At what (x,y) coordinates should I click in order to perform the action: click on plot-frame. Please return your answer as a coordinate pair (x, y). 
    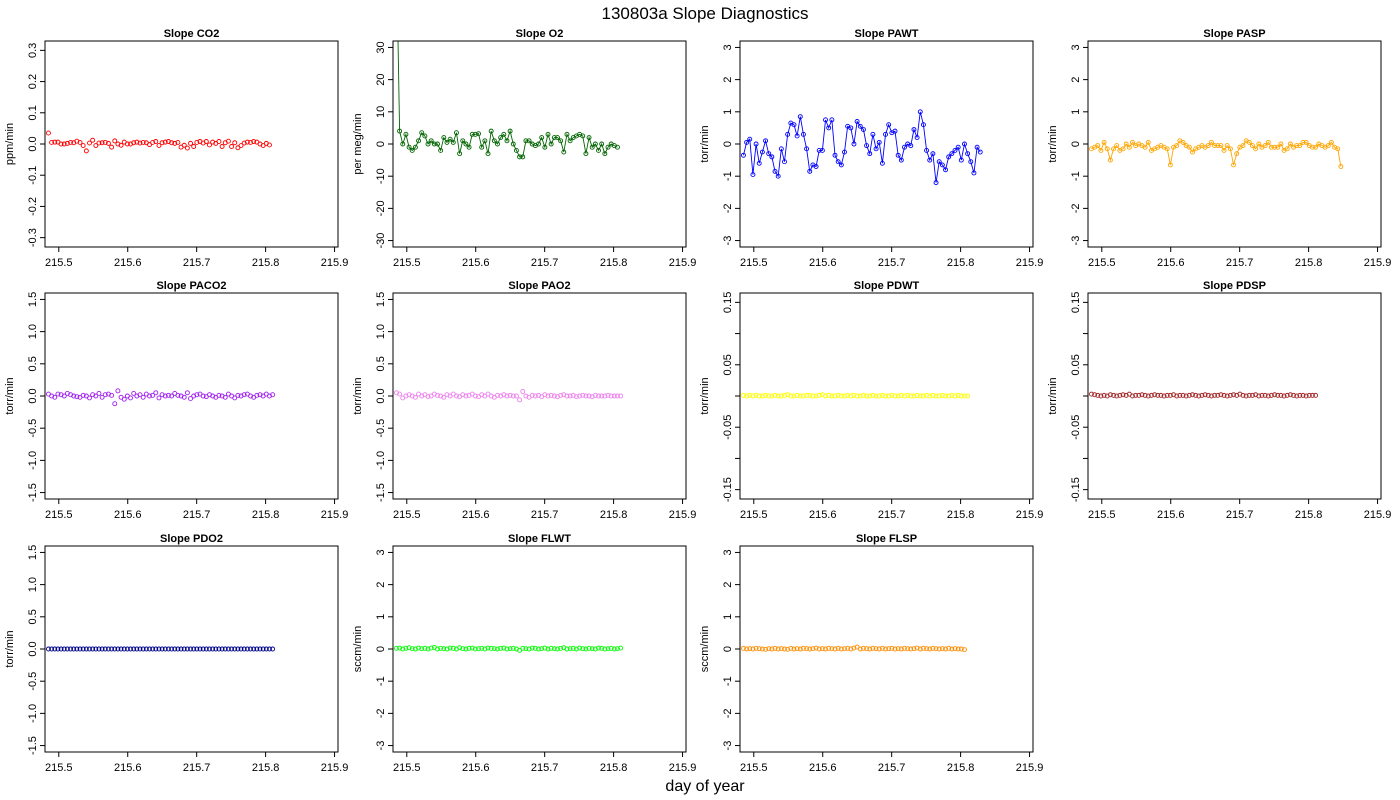
    Looking at the image, I should click on (886, 144).